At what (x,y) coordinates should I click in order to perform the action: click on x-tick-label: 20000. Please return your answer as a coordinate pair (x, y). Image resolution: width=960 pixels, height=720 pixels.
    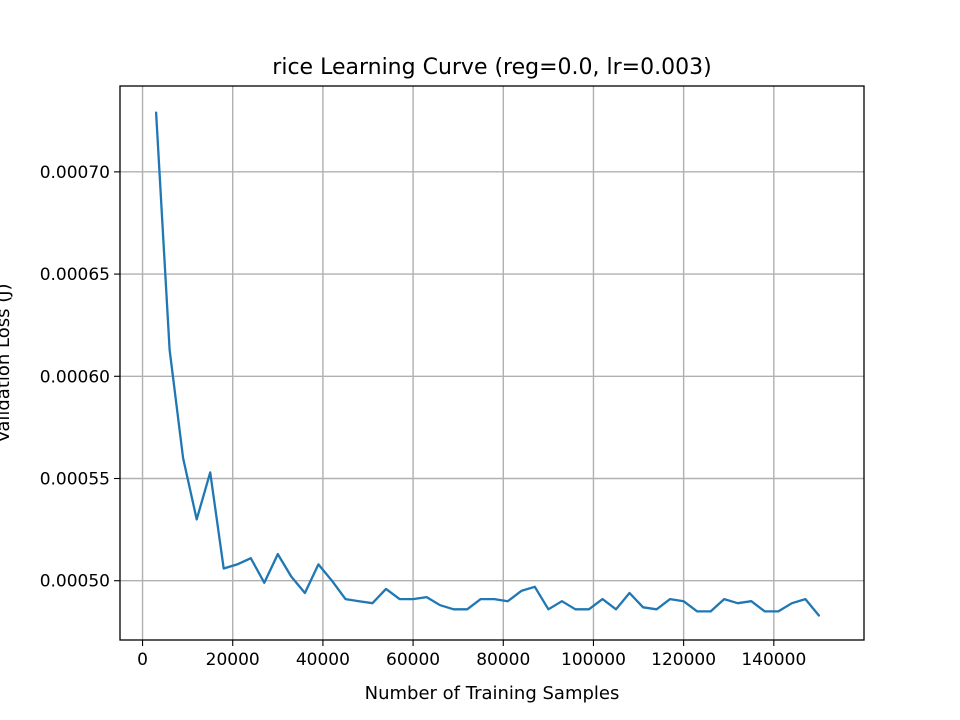
    Looking at the image, I should click on (233, 660).